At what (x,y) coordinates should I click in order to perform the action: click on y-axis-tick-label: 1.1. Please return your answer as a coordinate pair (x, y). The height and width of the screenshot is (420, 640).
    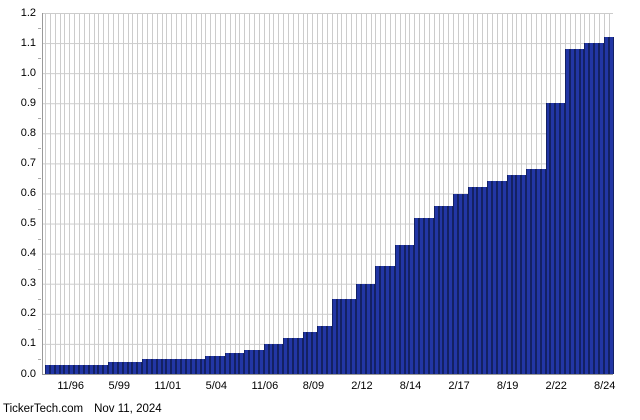
    Looking at the image, I should click on (28, 42).